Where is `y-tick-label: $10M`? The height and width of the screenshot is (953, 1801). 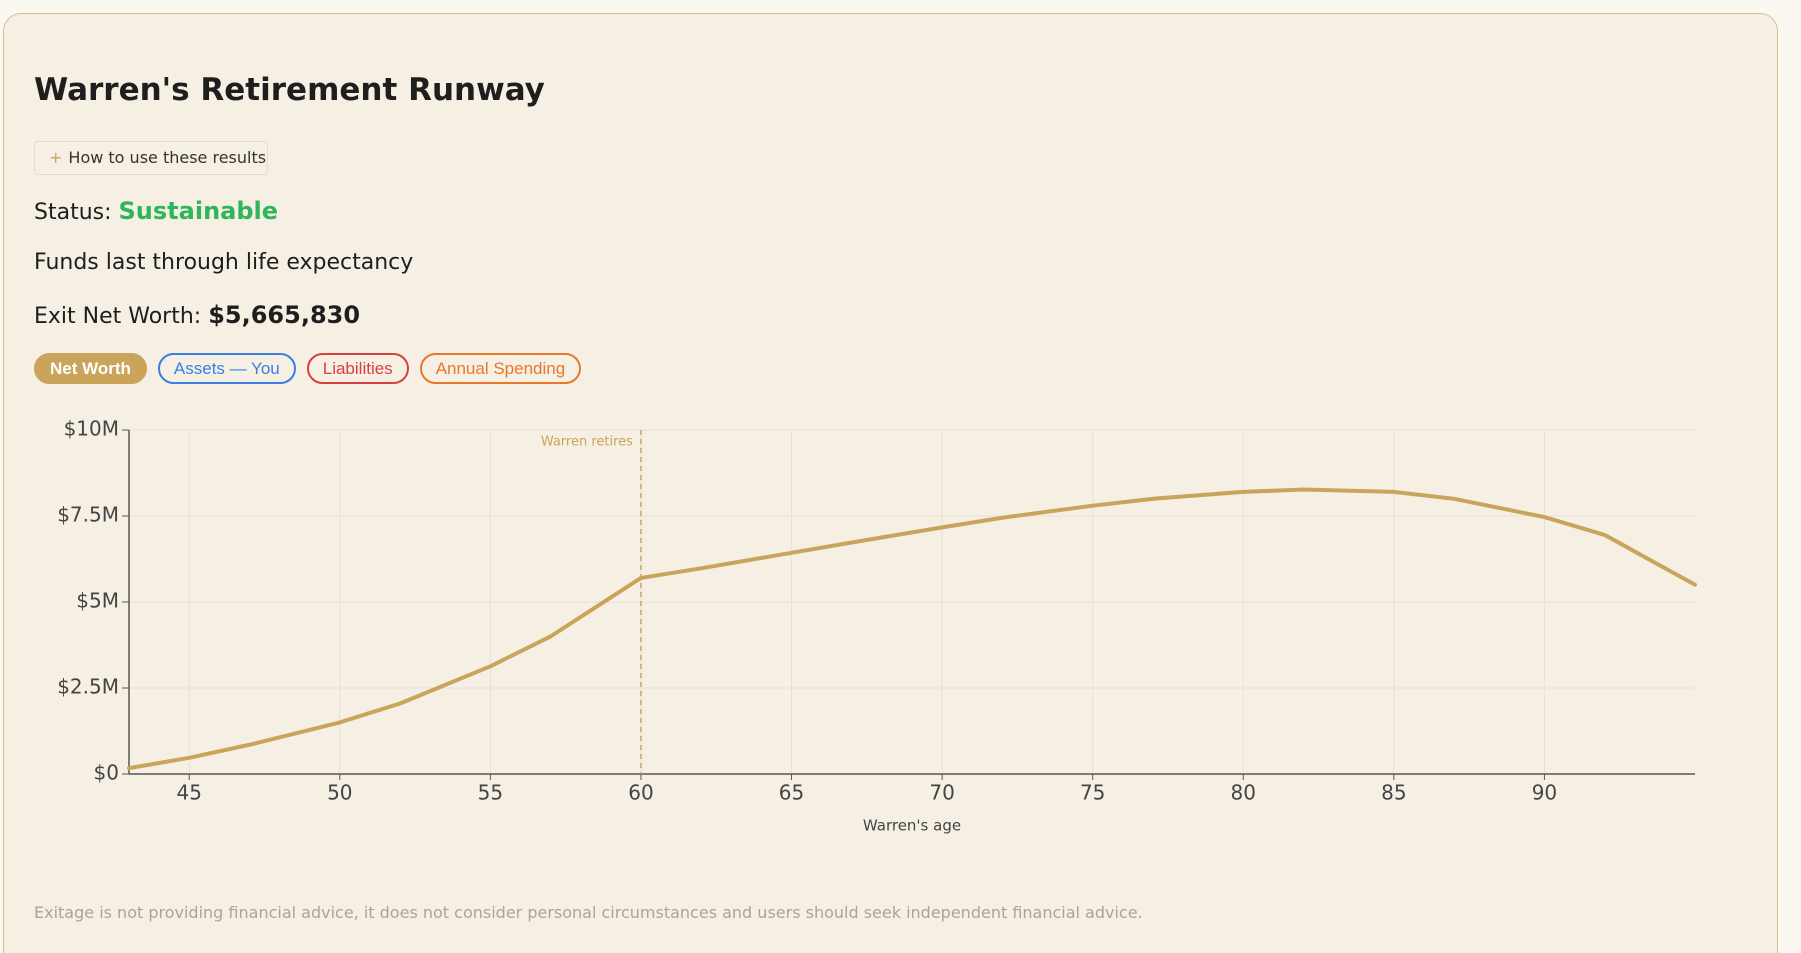 y-tick-label: $10M is located at coordinates (91, 429).